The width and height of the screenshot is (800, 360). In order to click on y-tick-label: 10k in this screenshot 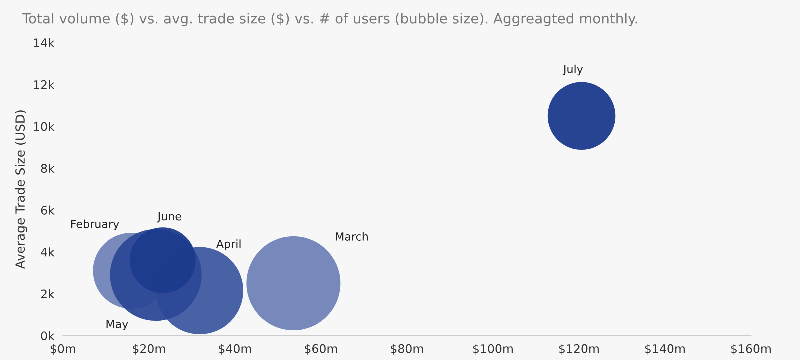, I will do `click(44, 127)`.